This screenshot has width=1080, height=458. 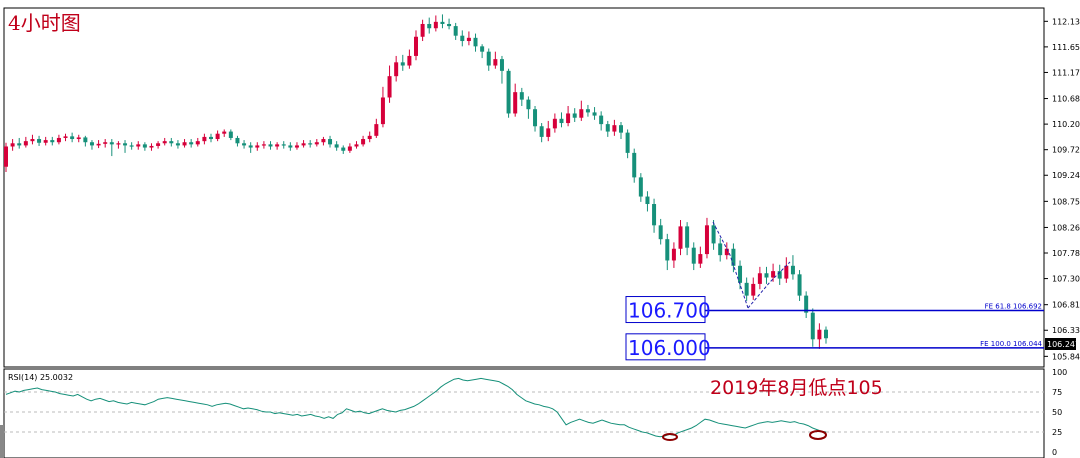 I want to click on price-tick-label: 107.300, so click(x=1066, y=279).